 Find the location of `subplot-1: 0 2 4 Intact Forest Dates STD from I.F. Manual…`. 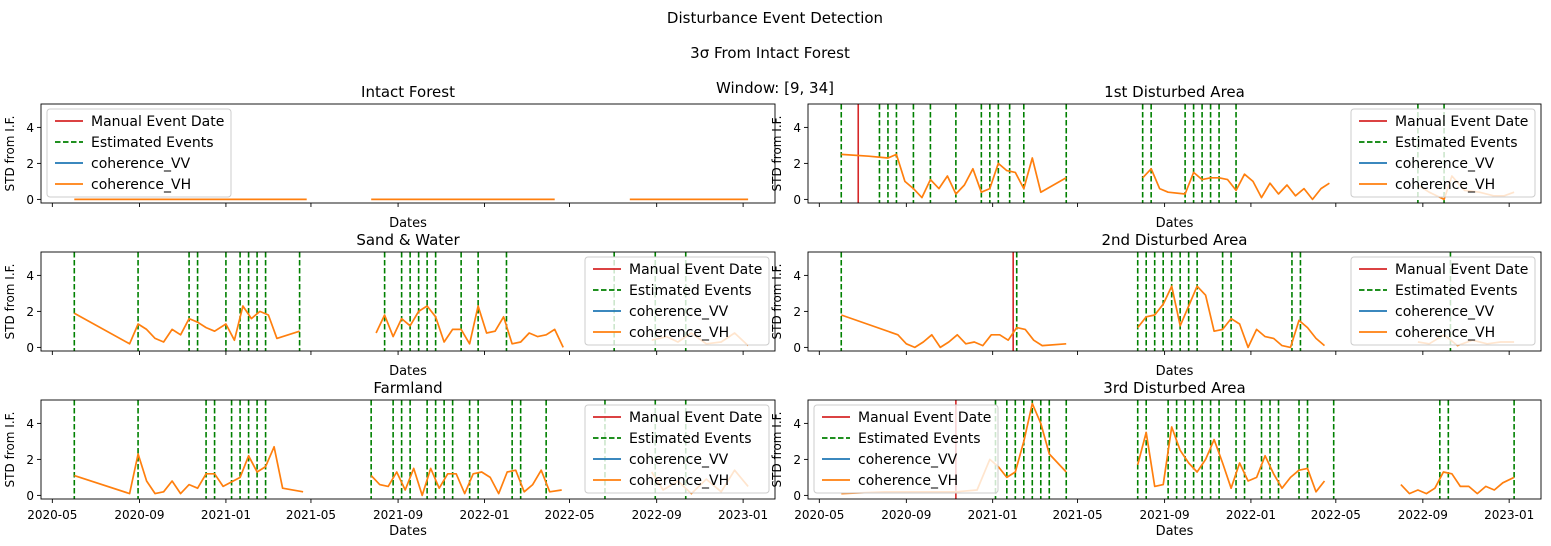

subplot-1: 0 2 4 Intact Forest Dates STD from I.F. Manual… is located at coordinates (389, 157).